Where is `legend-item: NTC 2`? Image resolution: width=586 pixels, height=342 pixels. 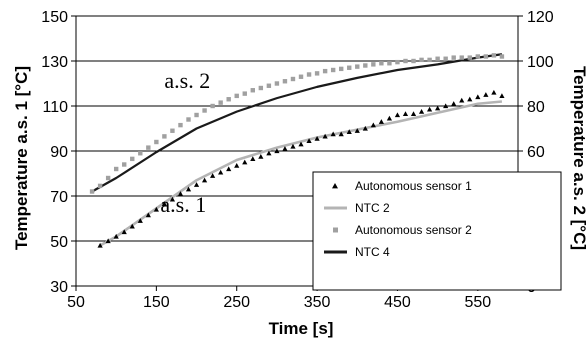
legend-item: NTC 2 is located at coordinates (357, 208).